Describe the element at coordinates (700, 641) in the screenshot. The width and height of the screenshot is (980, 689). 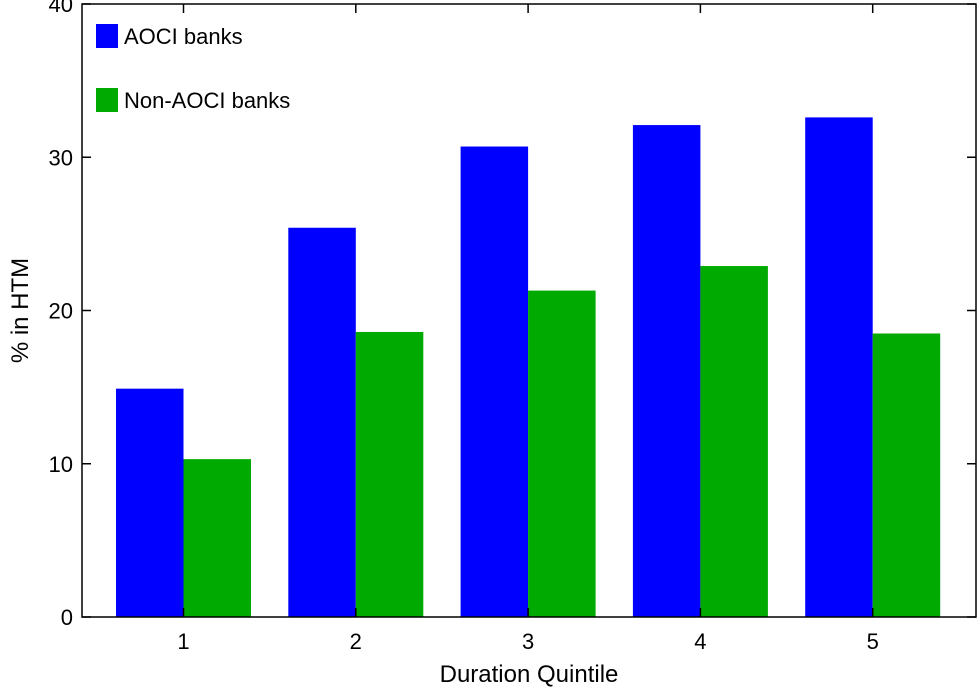
I see `x-tick-label: 4` at that location.